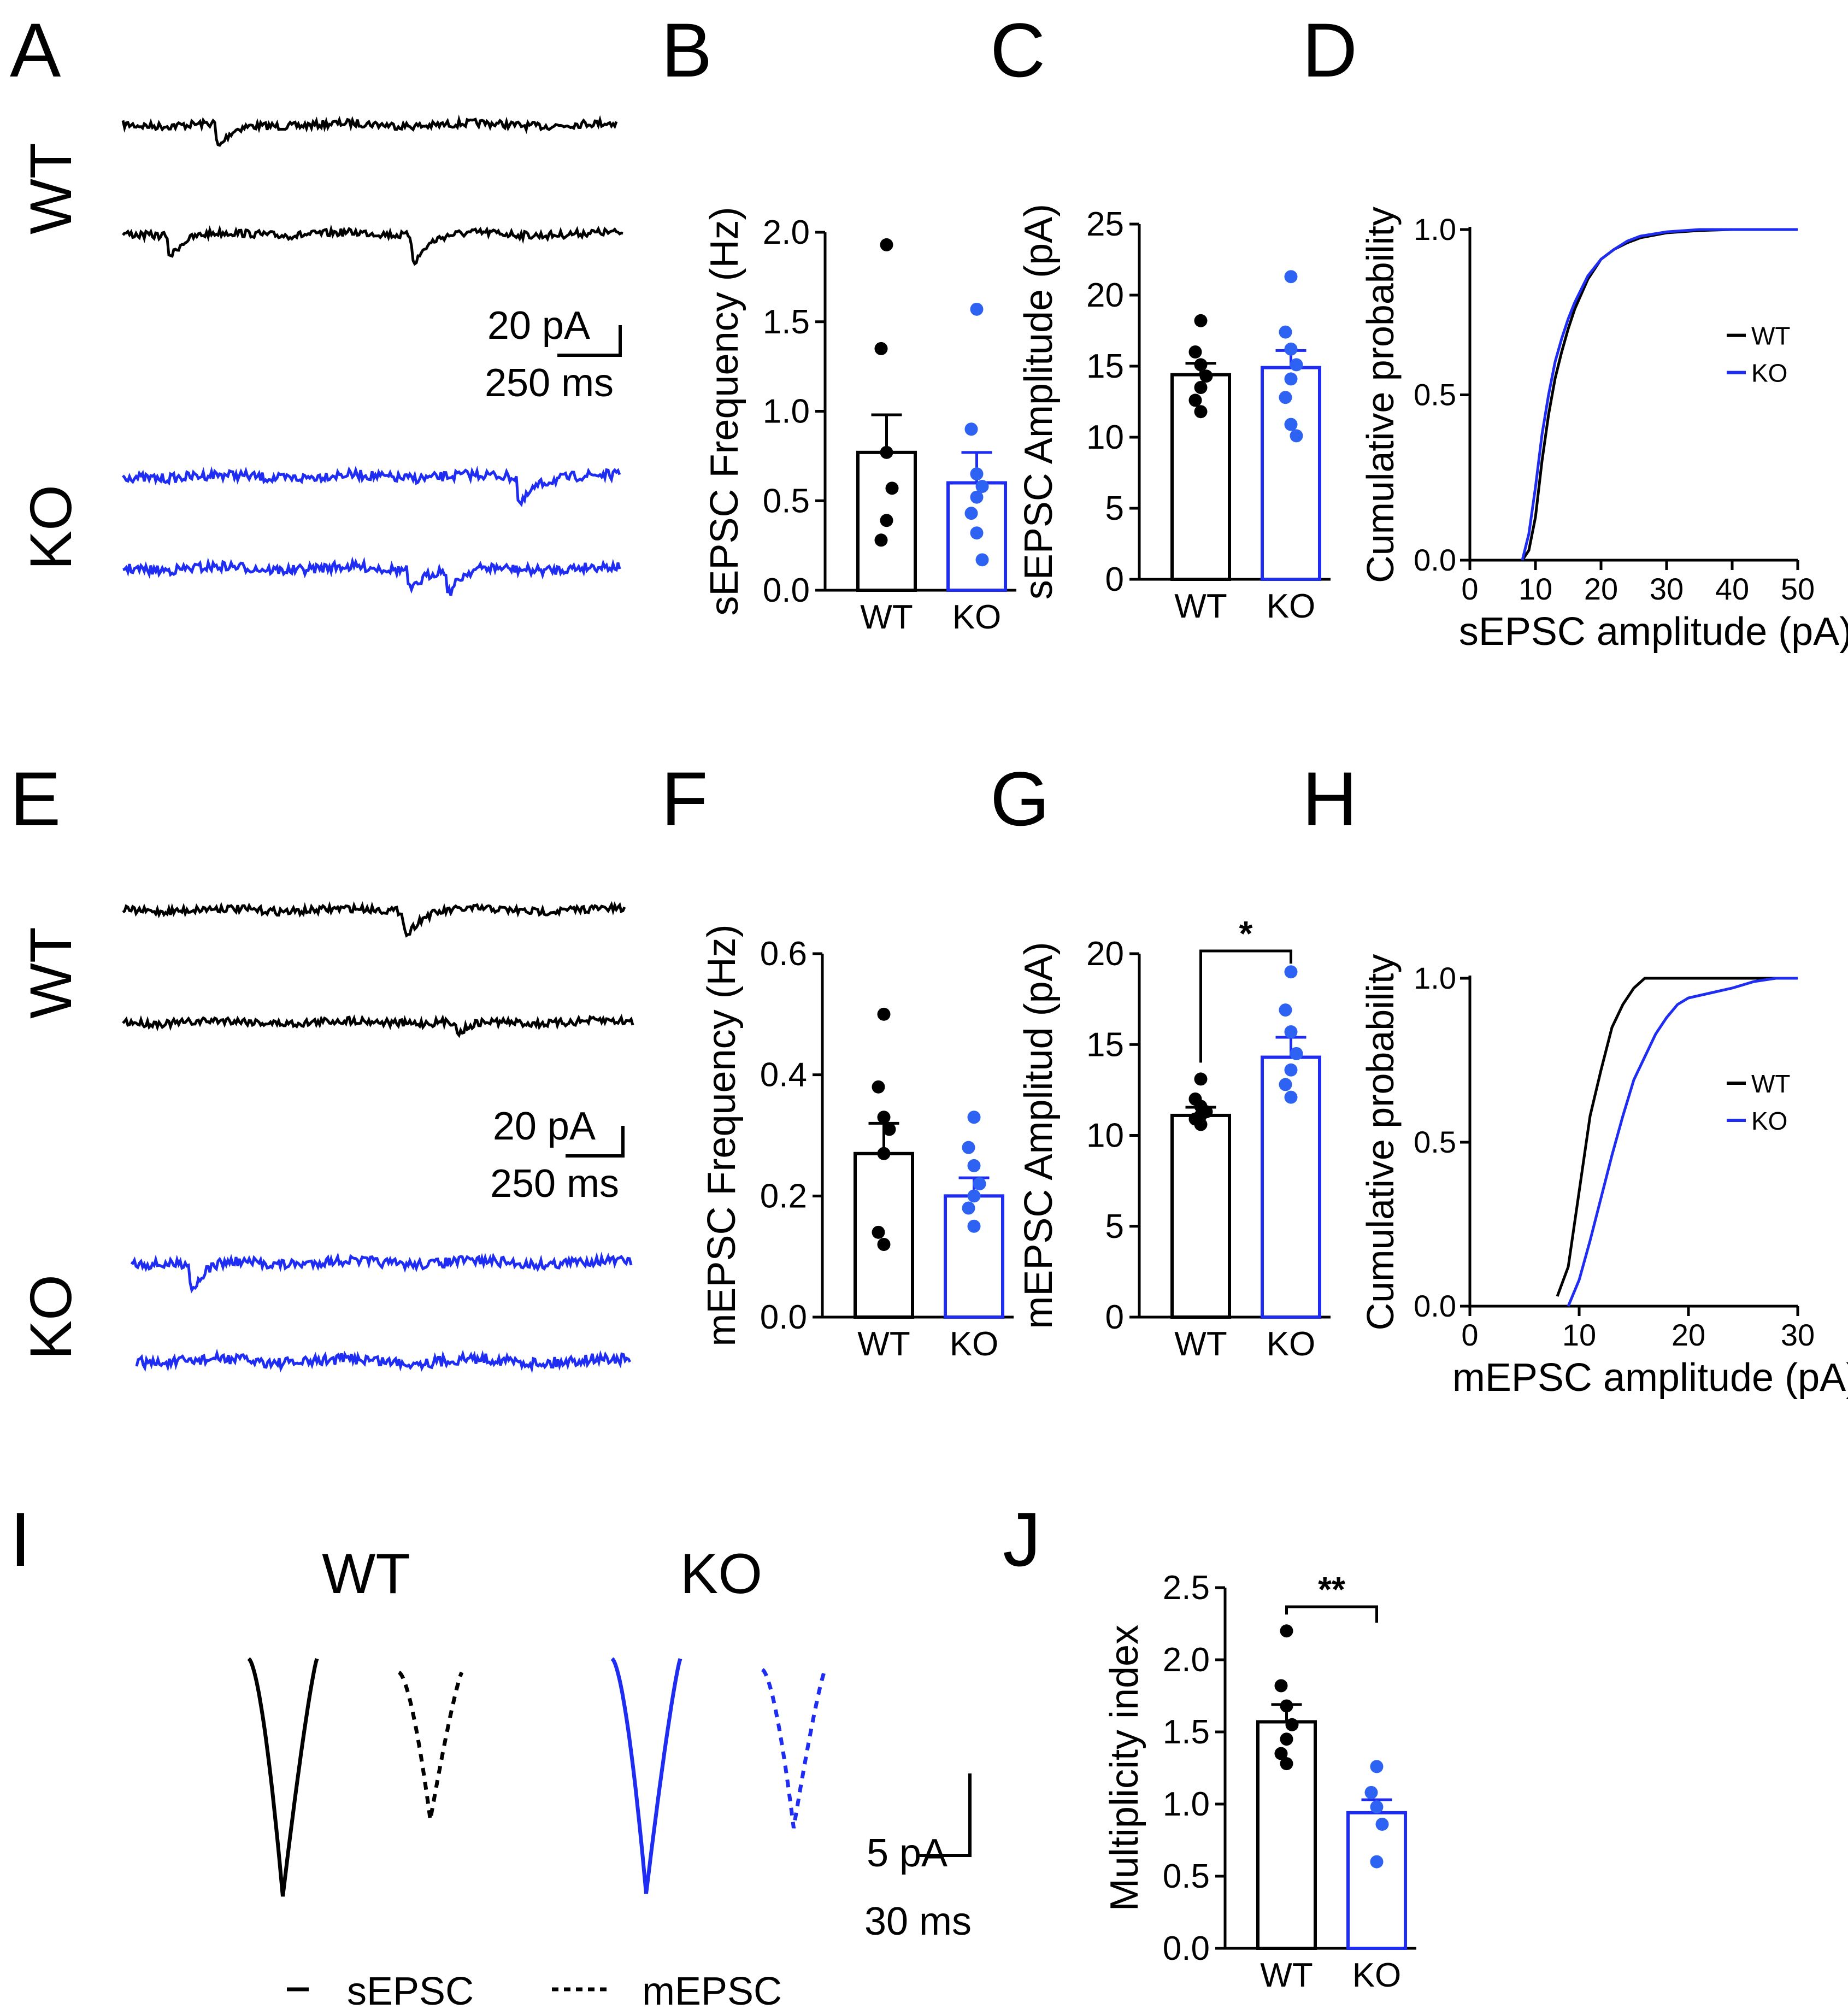 The height and width of the screenshot is (2009, 1848). What do you see at coordinates (1186, 1660) in the screenshot?
I see `y-tick-label: 2.0` at bounding box center [1186, 1660].